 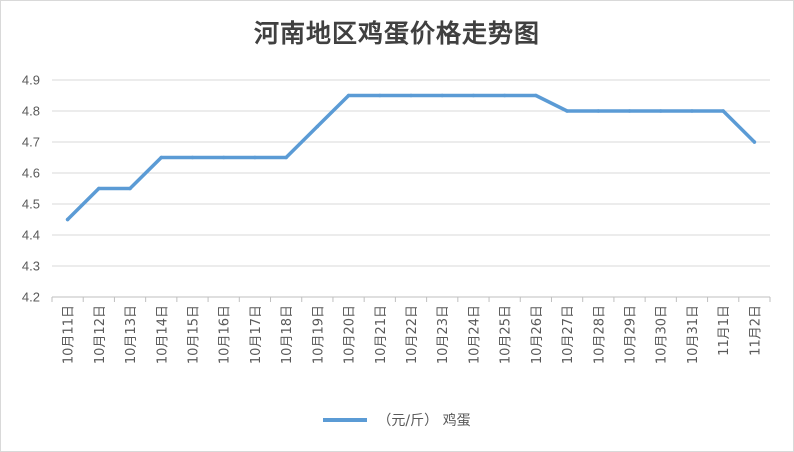 I want to click on y-tick-label: 4.6, so click(x=31, y=173).